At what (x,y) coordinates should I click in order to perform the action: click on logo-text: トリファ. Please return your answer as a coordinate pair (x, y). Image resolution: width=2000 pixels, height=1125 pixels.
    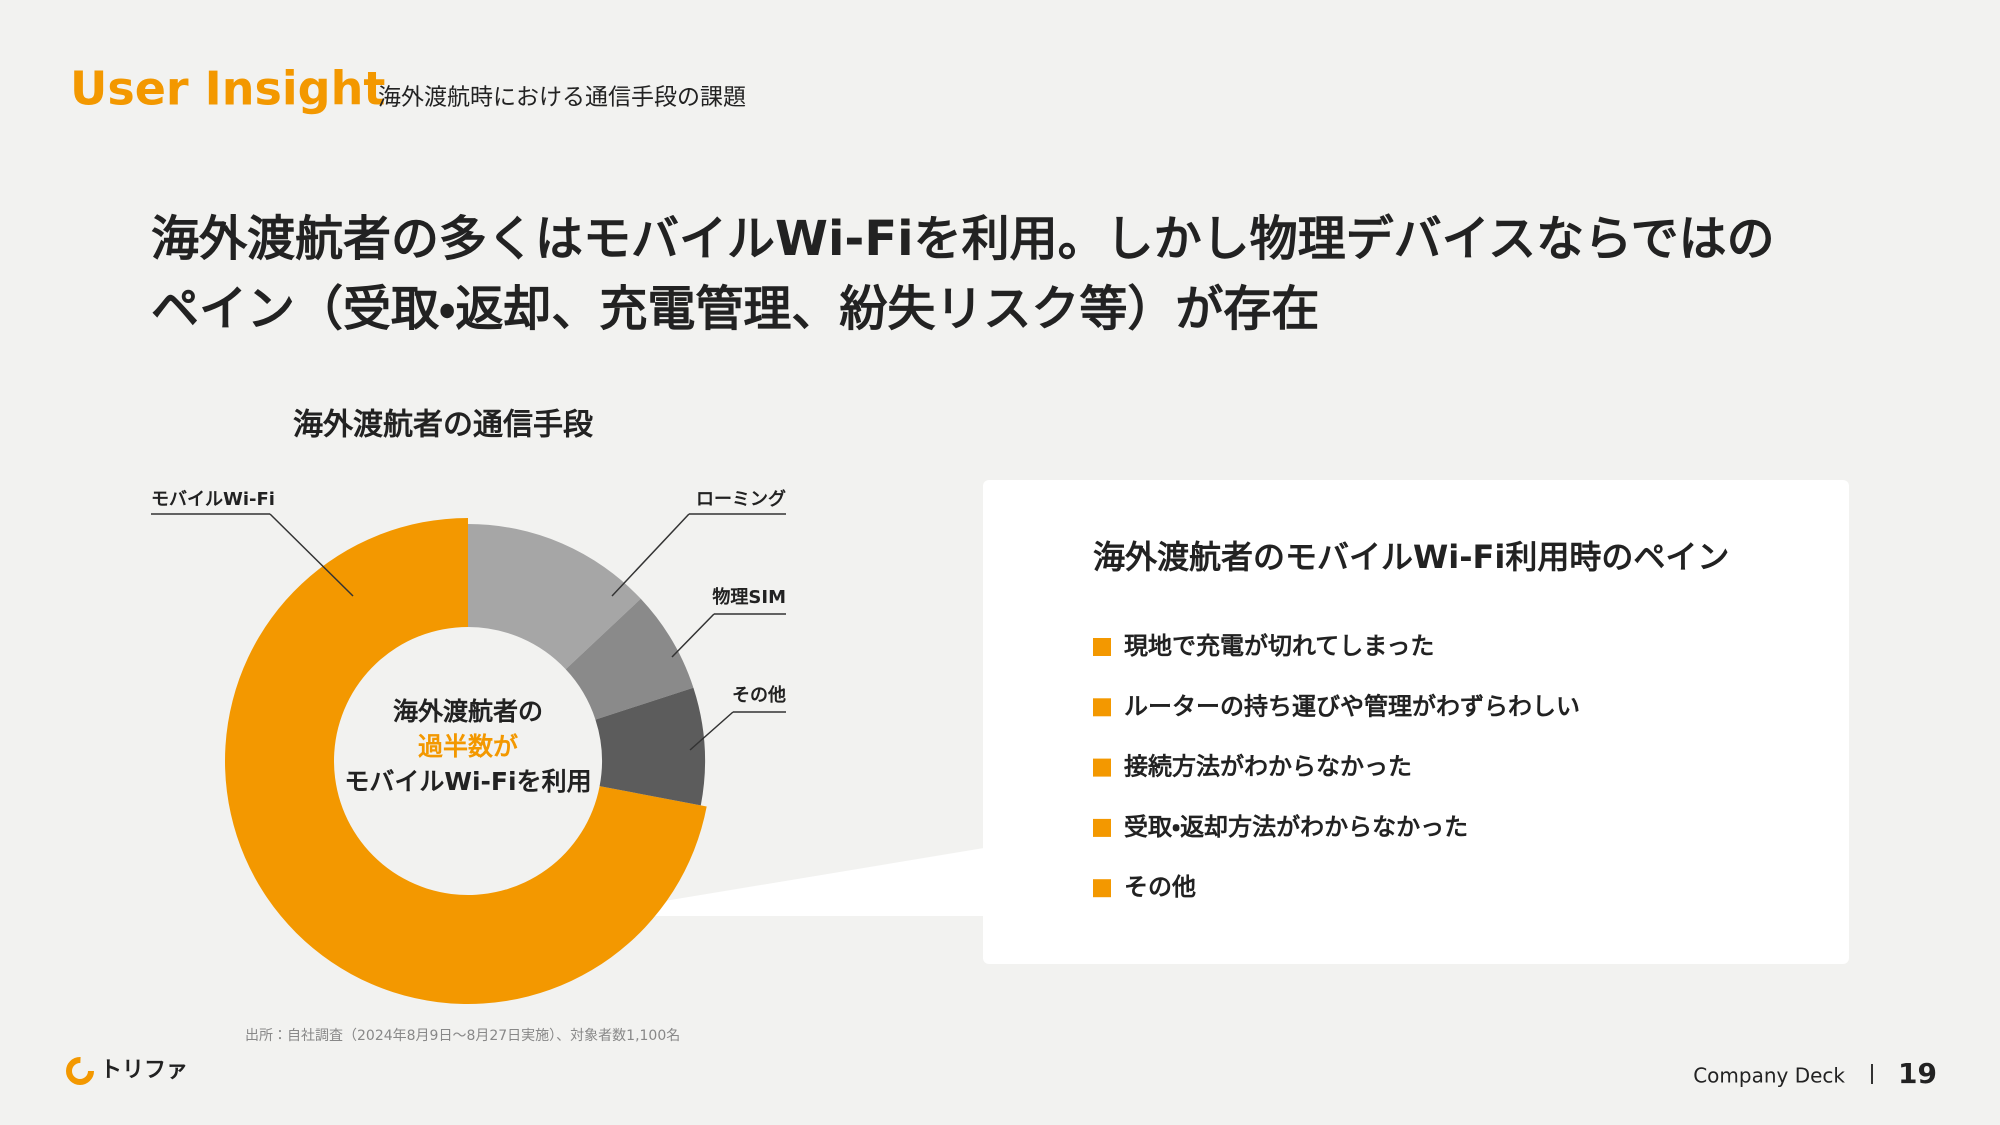
    Looking at the image, I should click on (144, 1070).